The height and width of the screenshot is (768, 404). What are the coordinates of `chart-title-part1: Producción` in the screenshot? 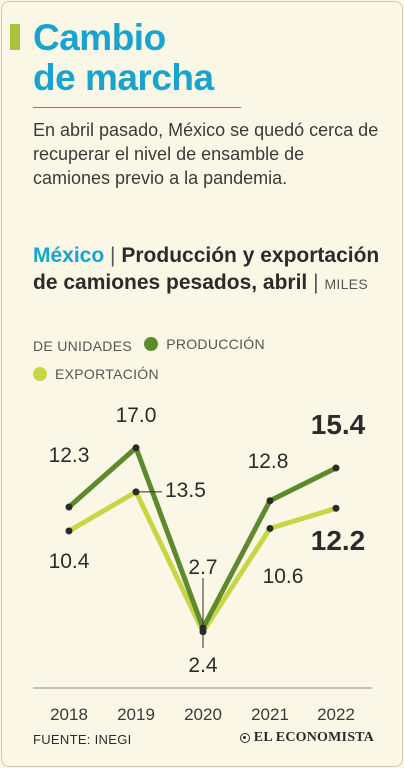 It's located at (179, 255).